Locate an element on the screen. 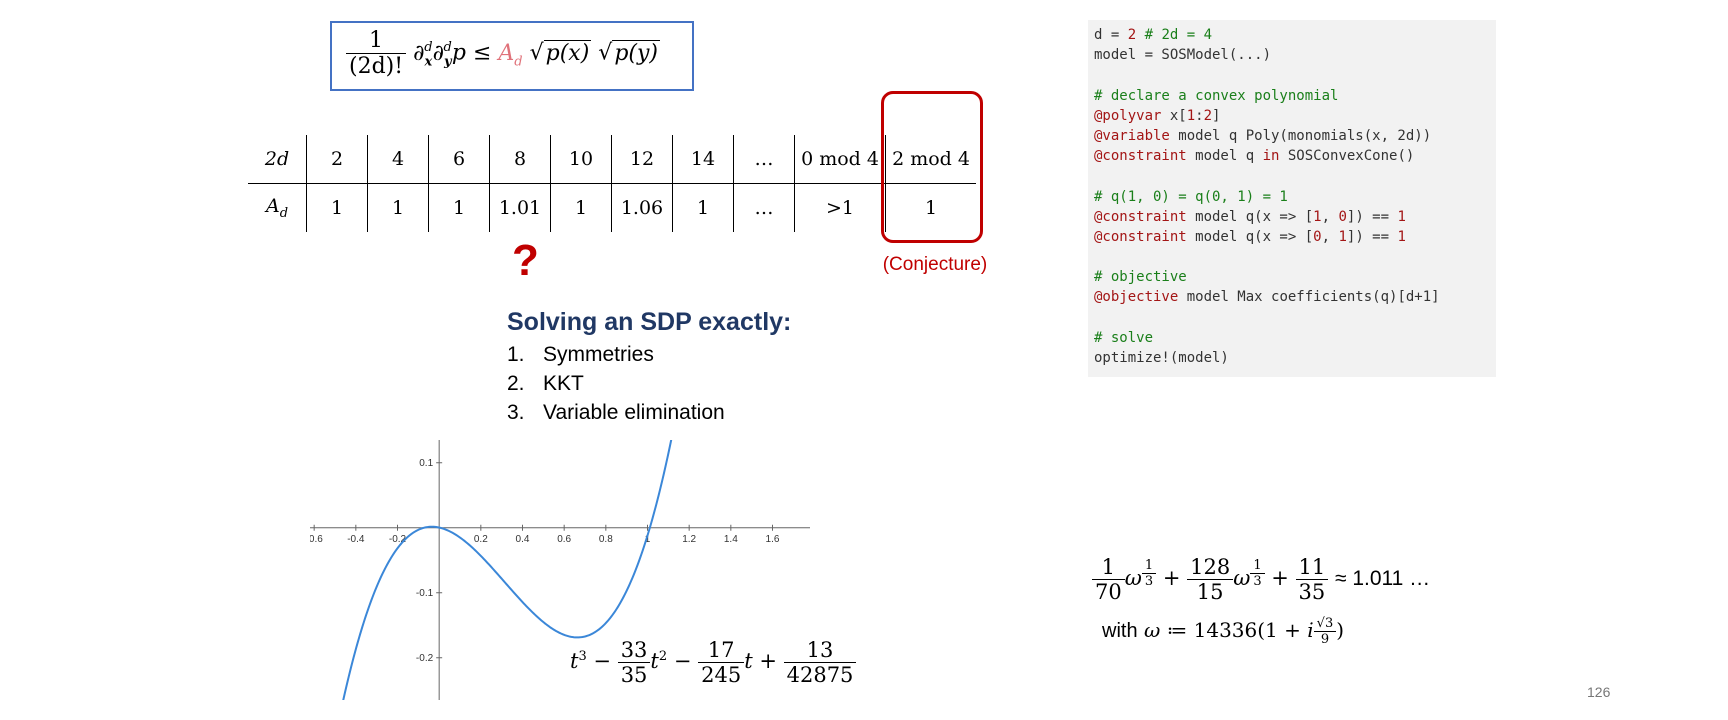 Image resolution: width=1728 pixels, height=720 pixels. A-d-symbol: Ad is located at coordinates (510, 54).